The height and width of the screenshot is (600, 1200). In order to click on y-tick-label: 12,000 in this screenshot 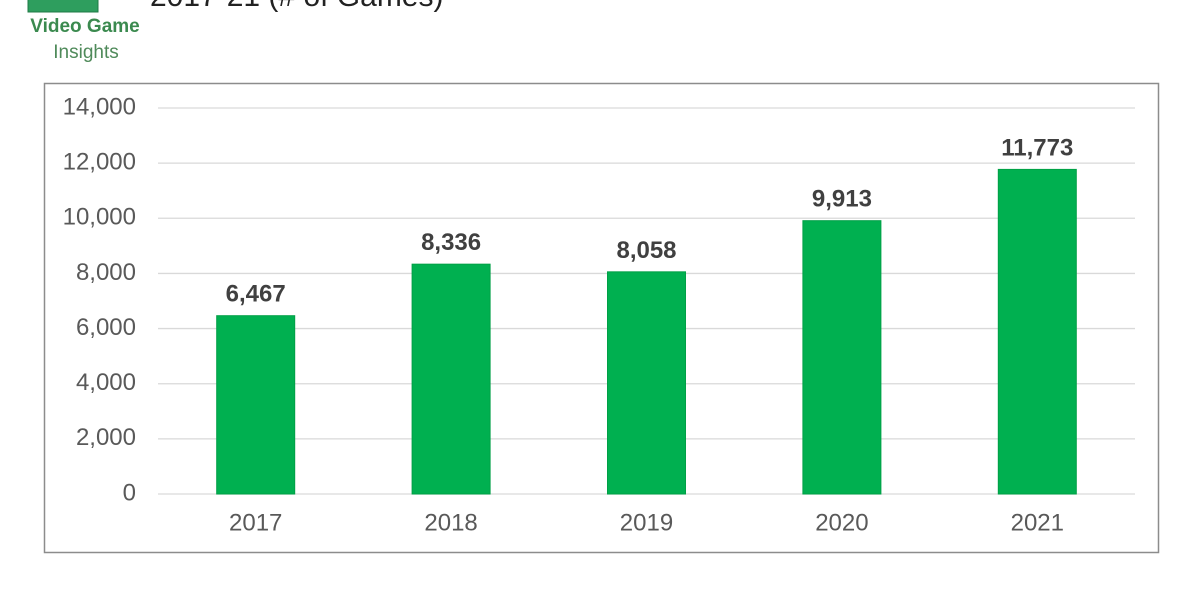, I will do `click(99, 161)`.